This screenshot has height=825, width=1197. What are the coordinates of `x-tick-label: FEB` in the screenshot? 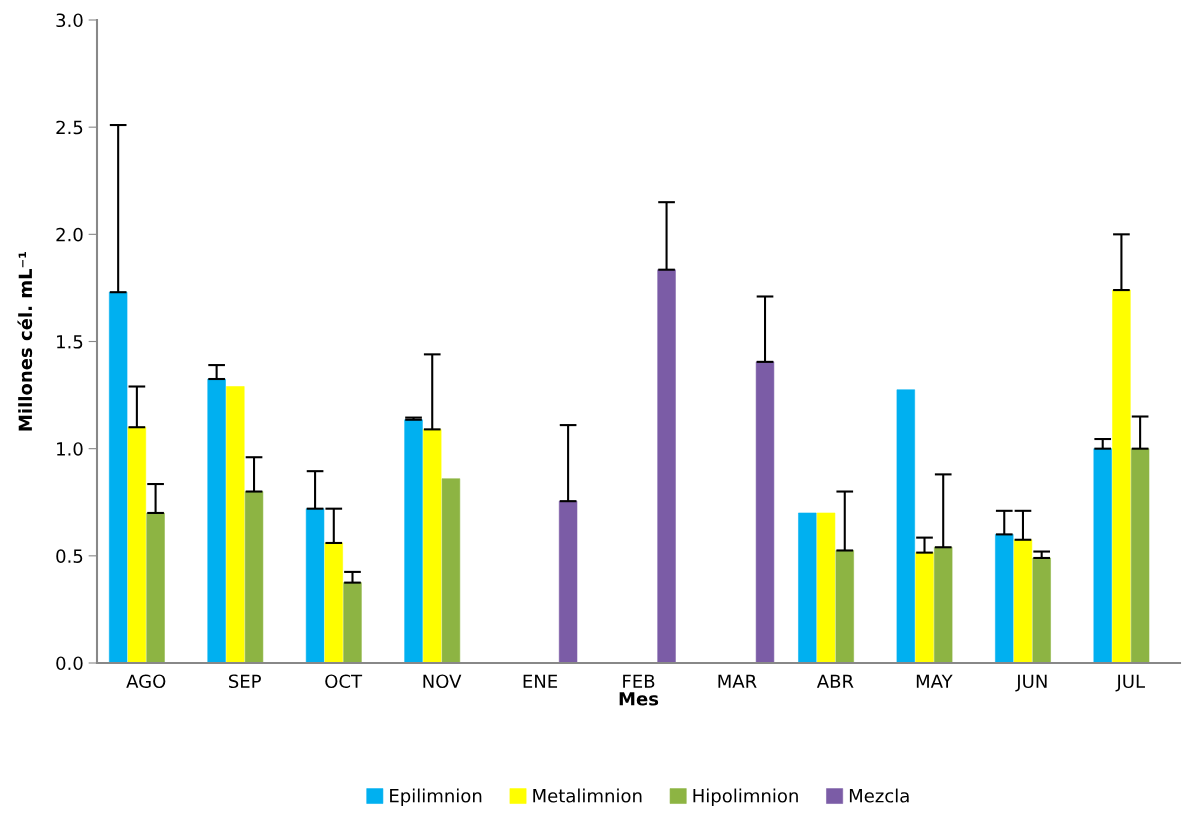 It's located at (639, 681).